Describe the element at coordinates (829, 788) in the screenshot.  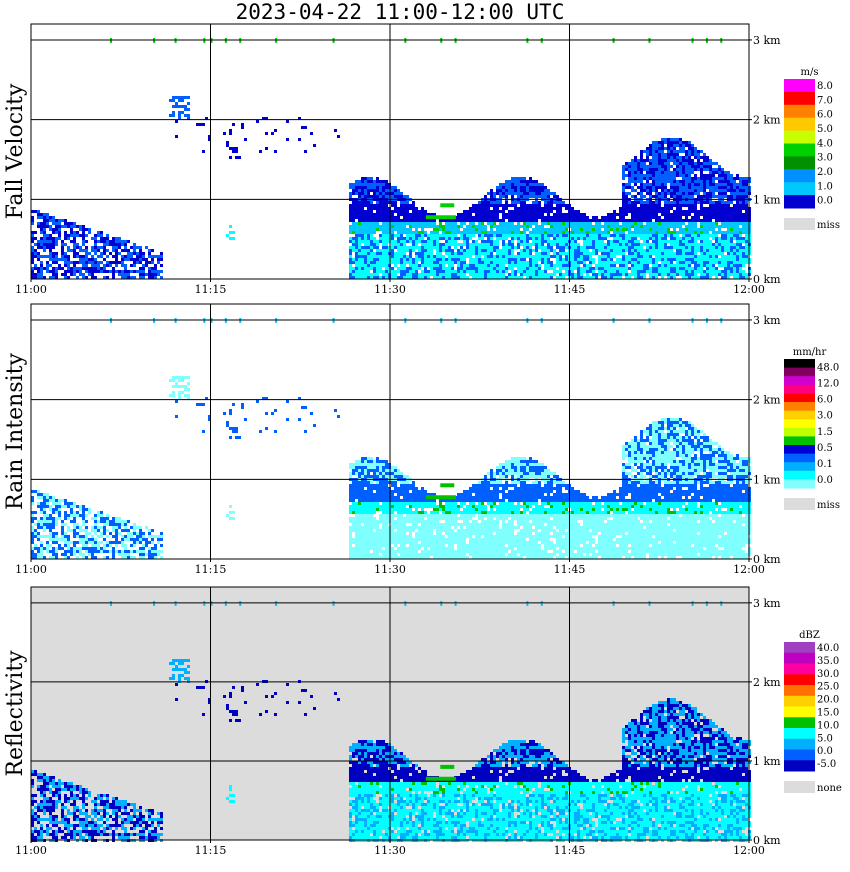
I see `missing-label: none` at that location.